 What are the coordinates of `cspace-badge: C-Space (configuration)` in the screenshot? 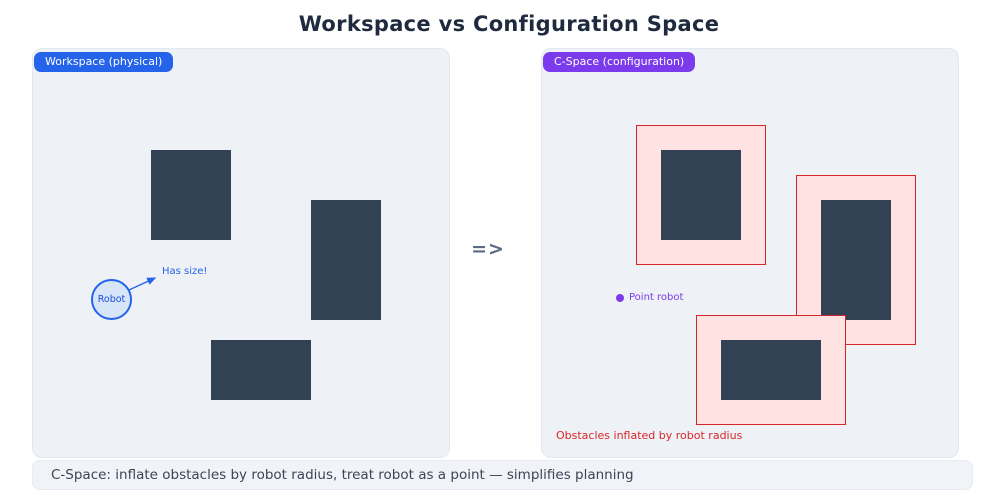 It's located at (619, 62).